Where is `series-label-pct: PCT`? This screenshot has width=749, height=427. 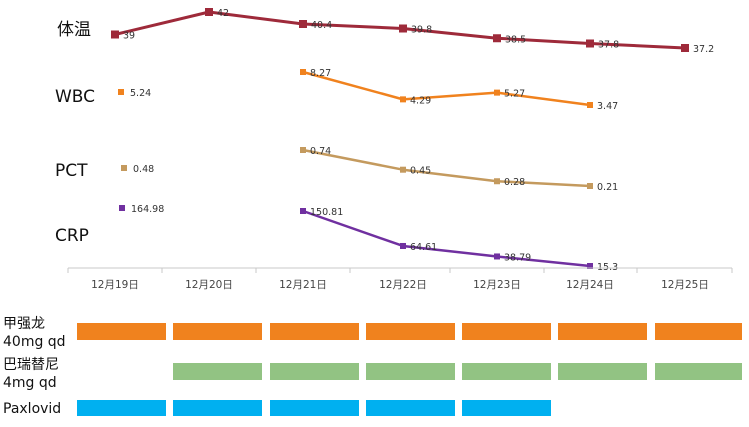 series-label-pct: PCT is located at coordinates (71, 171).